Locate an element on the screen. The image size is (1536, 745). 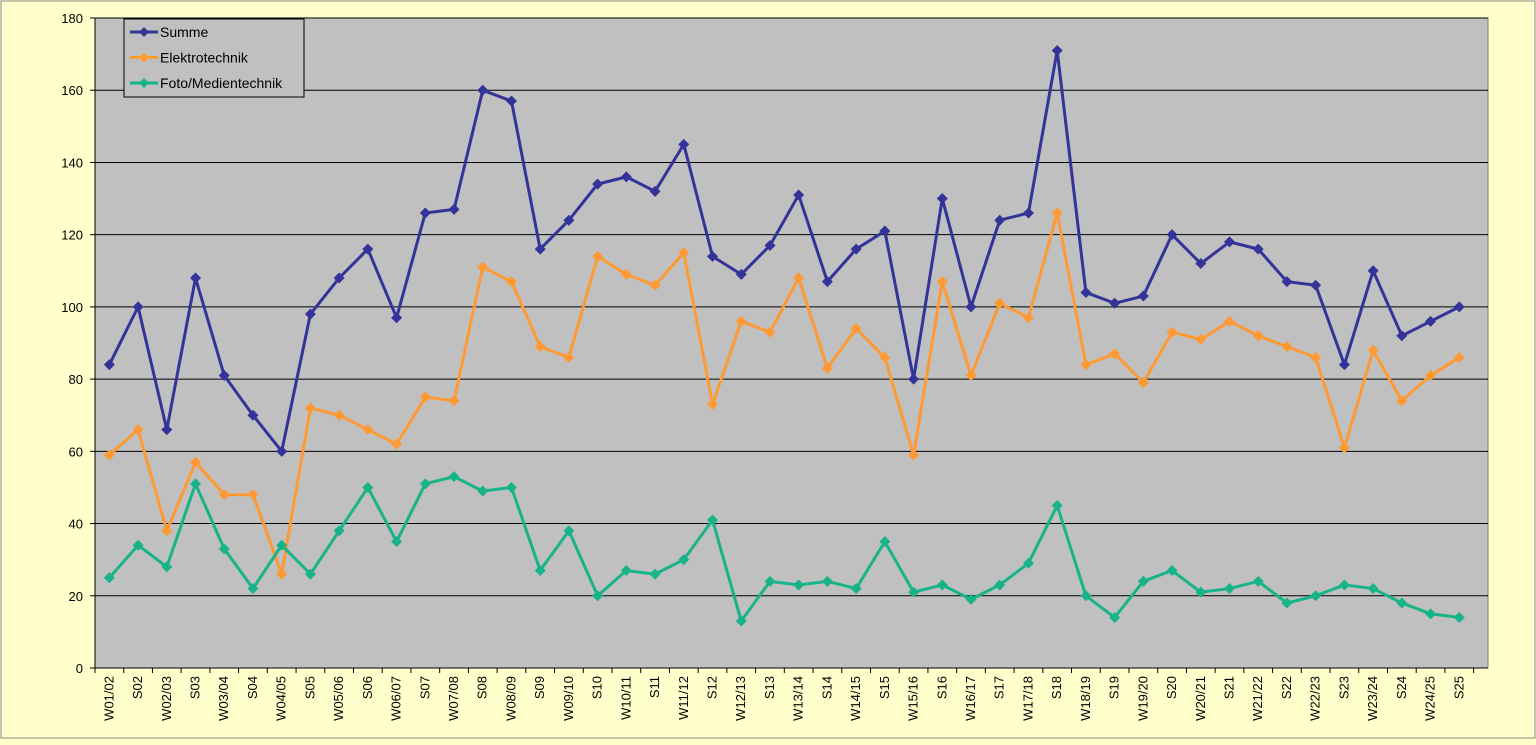
x-tick-label: S22 is located at coordinates (1286, 687).